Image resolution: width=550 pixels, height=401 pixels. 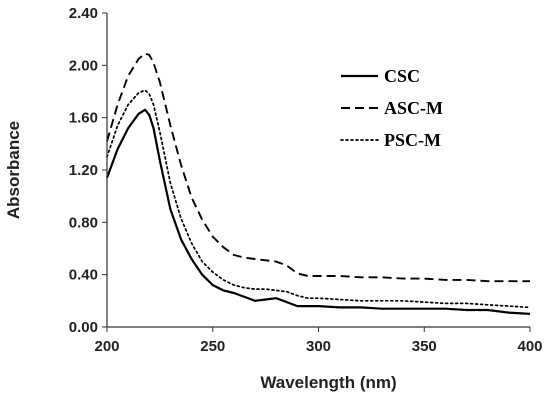 What do you see at coordinates (83, 118) in the screenshot?
I see `y-tick-label: 1.60` at bounding box center [83, 118].